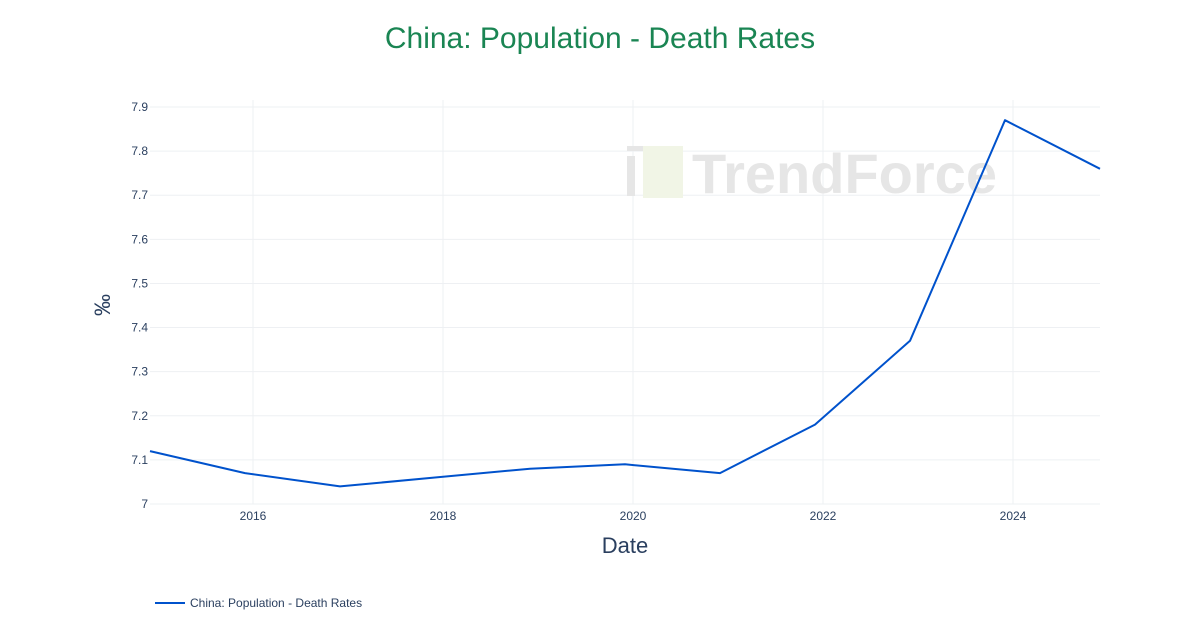 The height and width of the screenshot is (630, 1200). What do you see at coordinates (139, 239) in the screenshot?
I see `y-tick-label: 7.6` at bounding box center [139, 239].